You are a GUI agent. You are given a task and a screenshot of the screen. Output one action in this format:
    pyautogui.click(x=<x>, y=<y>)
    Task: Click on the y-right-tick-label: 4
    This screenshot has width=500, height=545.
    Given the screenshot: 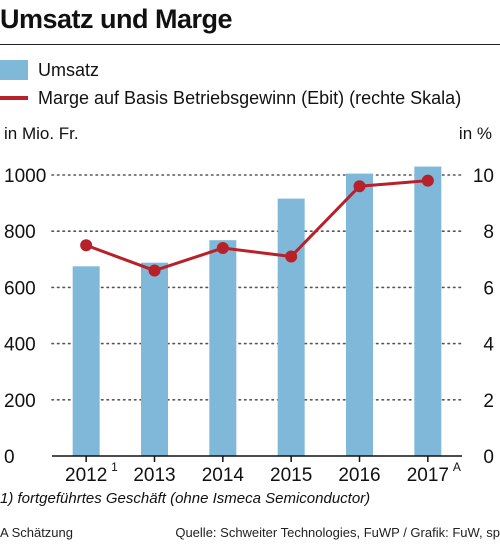 What is the action you would take?
    pyautogui.click(x=488, y=345)
    